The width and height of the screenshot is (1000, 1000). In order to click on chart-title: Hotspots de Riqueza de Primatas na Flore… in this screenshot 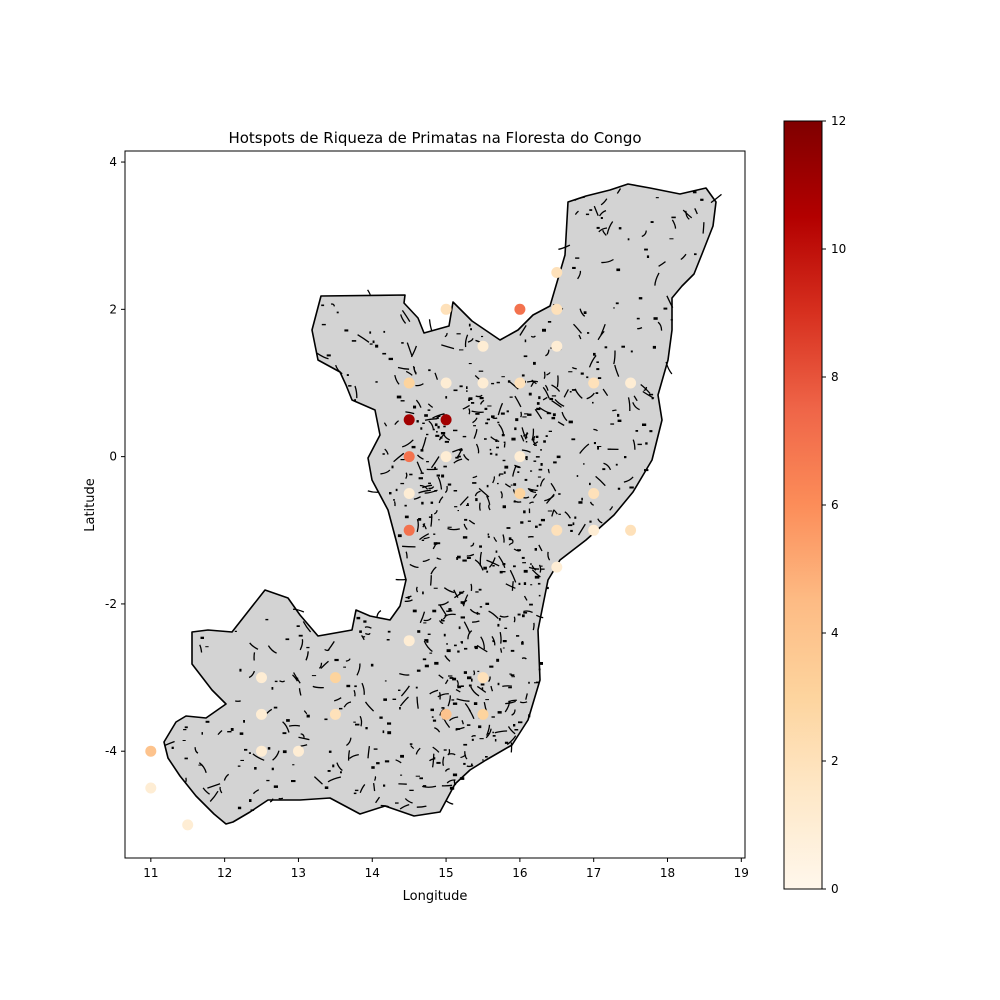, I will do `click(434, 138)`.